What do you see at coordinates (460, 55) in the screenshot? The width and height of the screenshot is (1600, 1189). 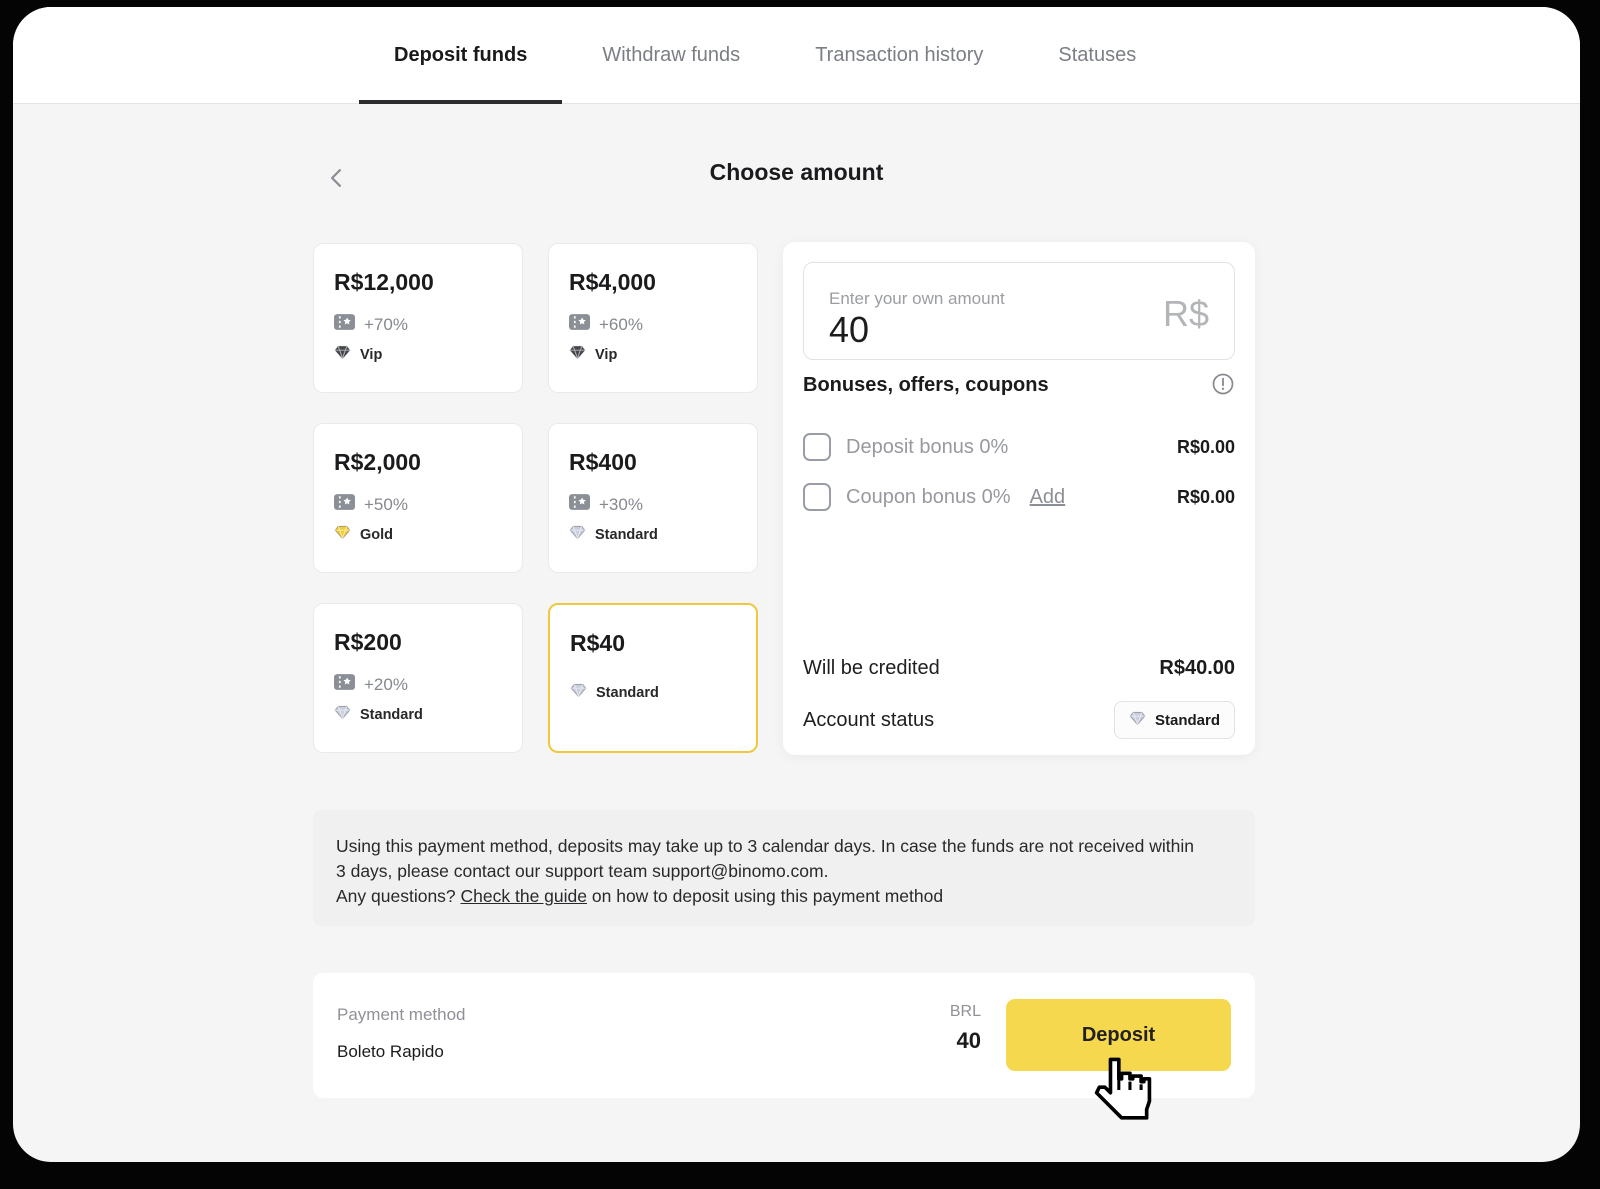 I see `tab-deposit-funds: Deposit funds` at bounding box center [460, 55].